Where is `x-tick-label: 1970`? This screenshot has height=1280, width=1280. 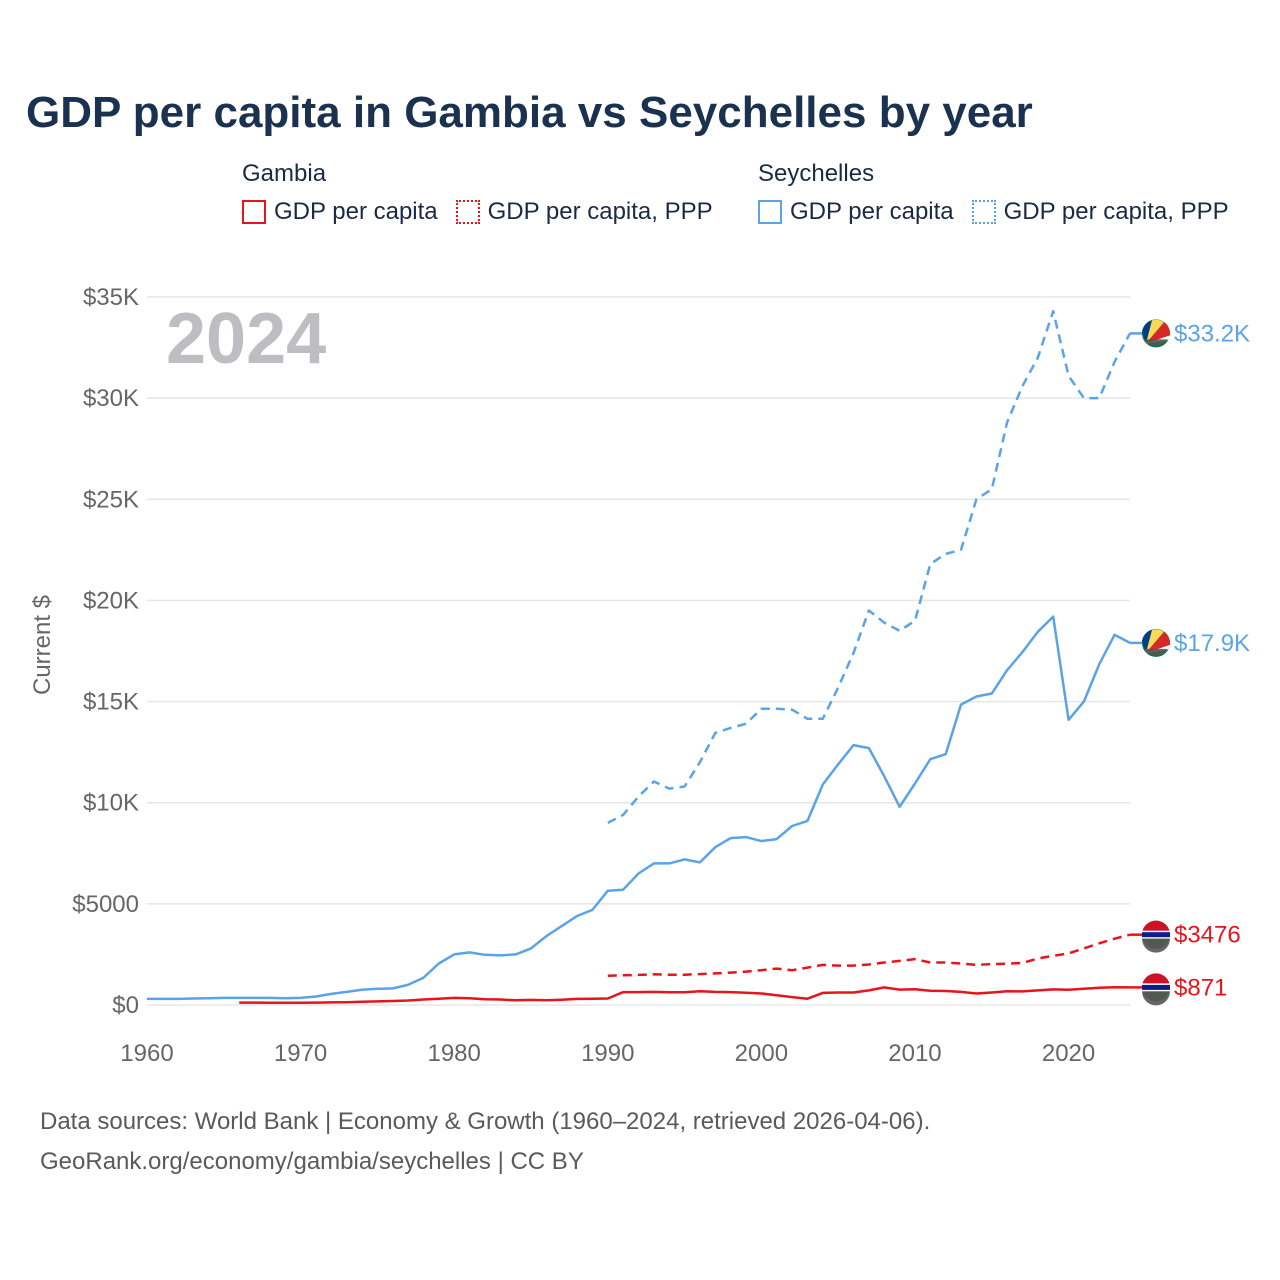 x-tick-label: 1970 is located at coordinates (300, 1053).